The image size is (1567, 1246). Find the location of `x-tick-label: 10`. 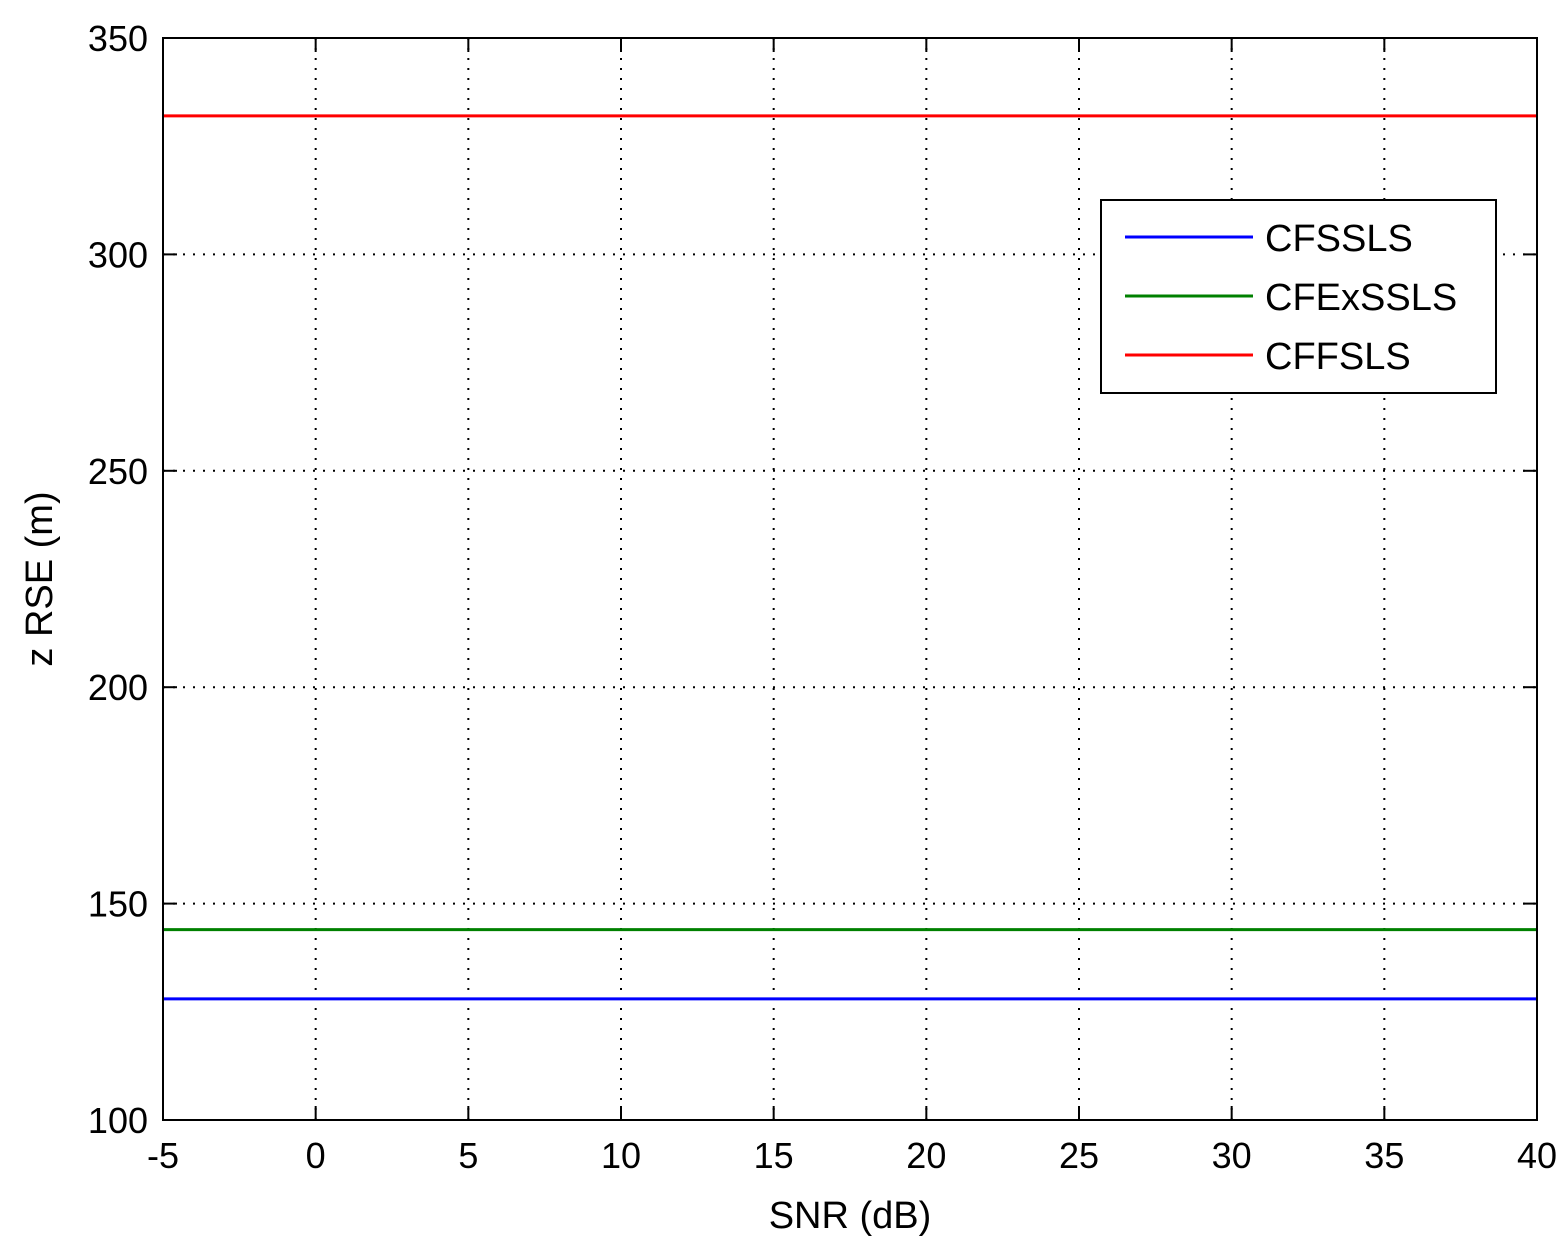

x-tick-label: 10 is located at coordinates (621, 1155).